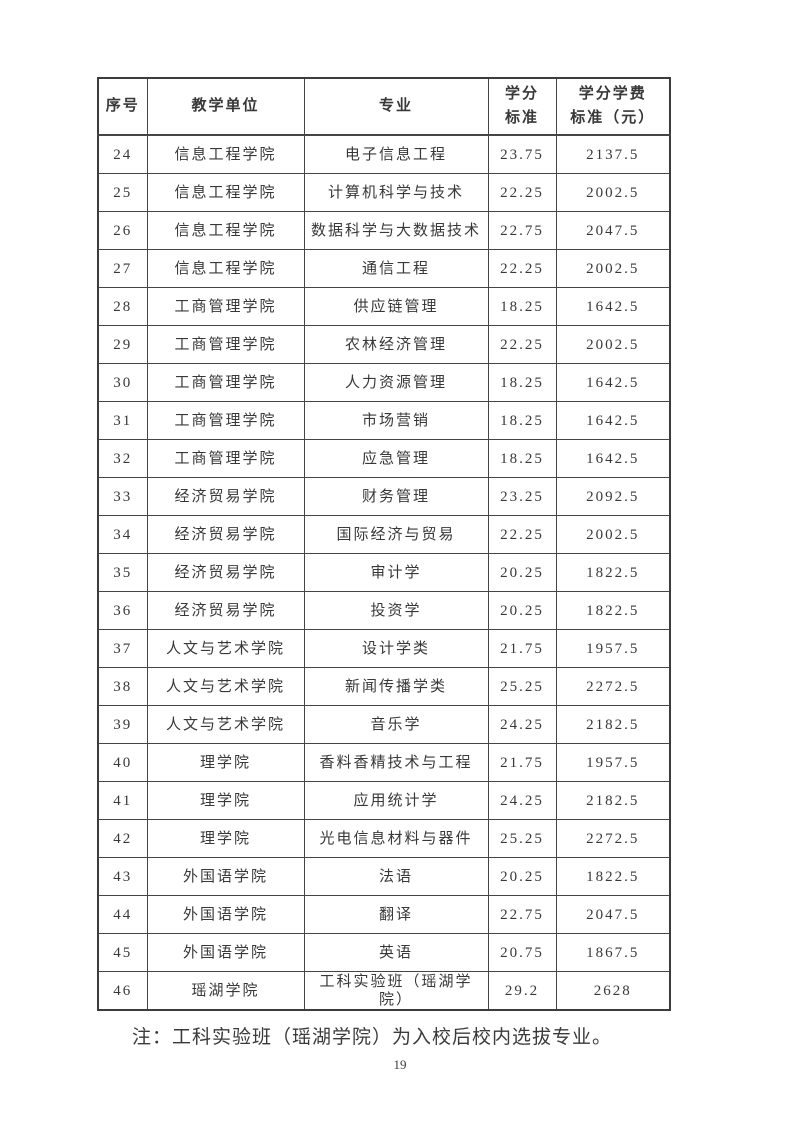  I want to click on cell-major: 计算机科学与技术, so click(396, 192).